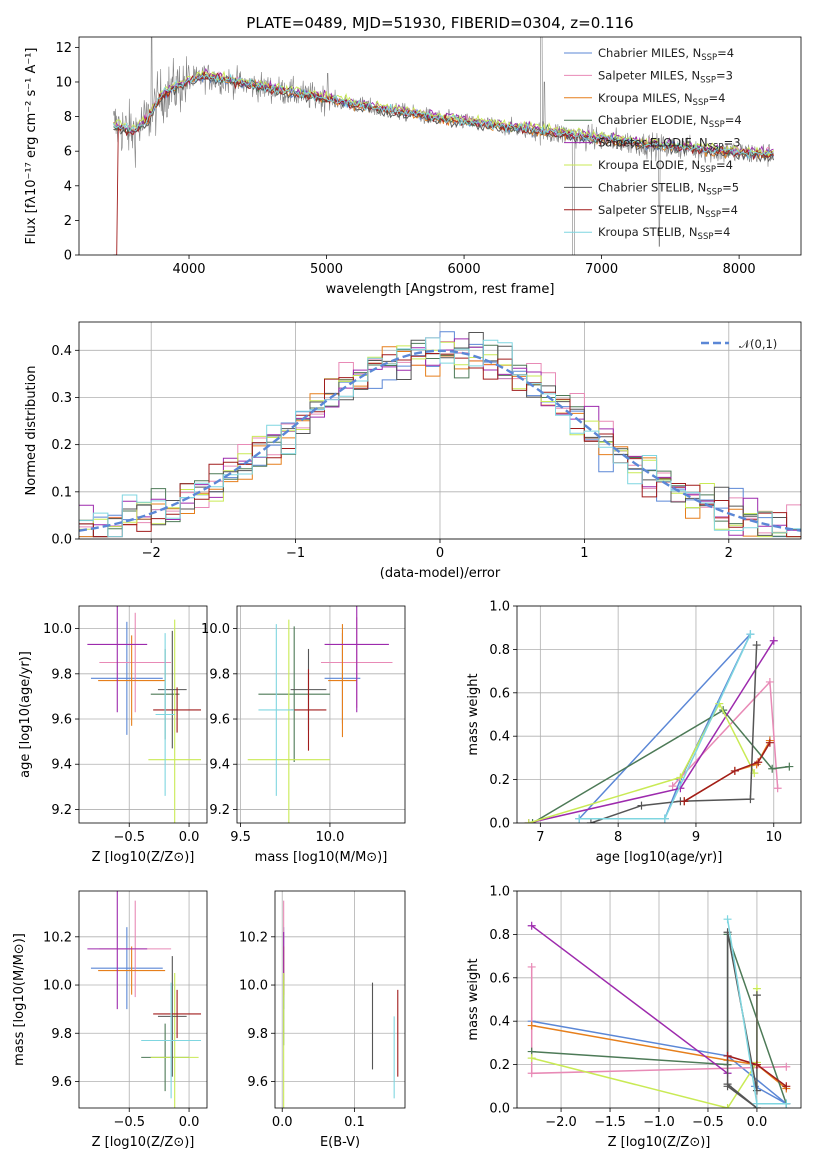 The width and height of the screenshot is (819, 1170). What do you see at coordinates (341, 1004) in the screenshot?
I see `plot-area-mass_ebv` at bounding box center [341, 1004].